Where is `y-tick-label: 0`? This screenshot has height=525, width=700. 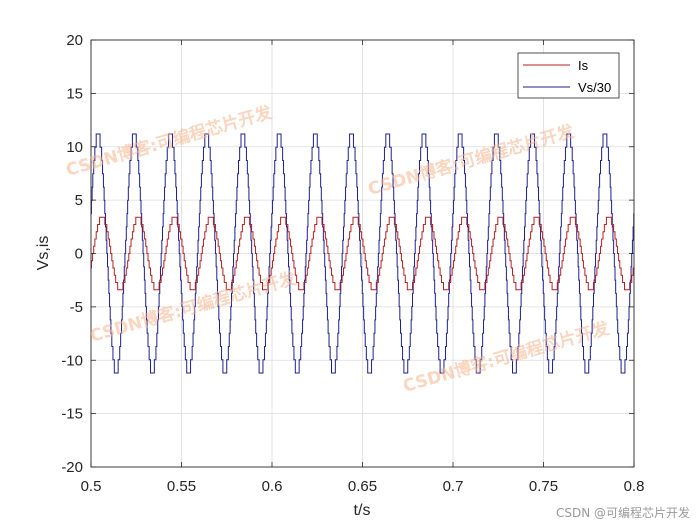
y-tick-label: 0 is located at coordinates (79, 254).